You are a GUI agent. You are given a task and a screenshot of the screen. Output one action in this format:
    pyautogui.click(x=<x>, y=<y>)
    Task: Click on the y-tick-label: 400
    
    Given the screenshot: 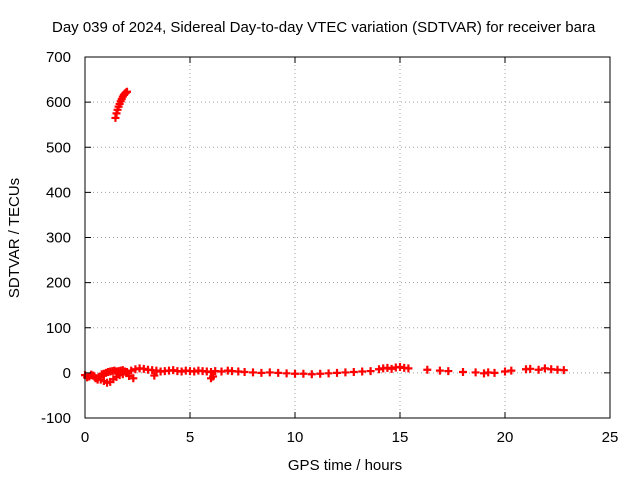 What is the action you would take?
    pyautogui.click(x=58, y=192)
    